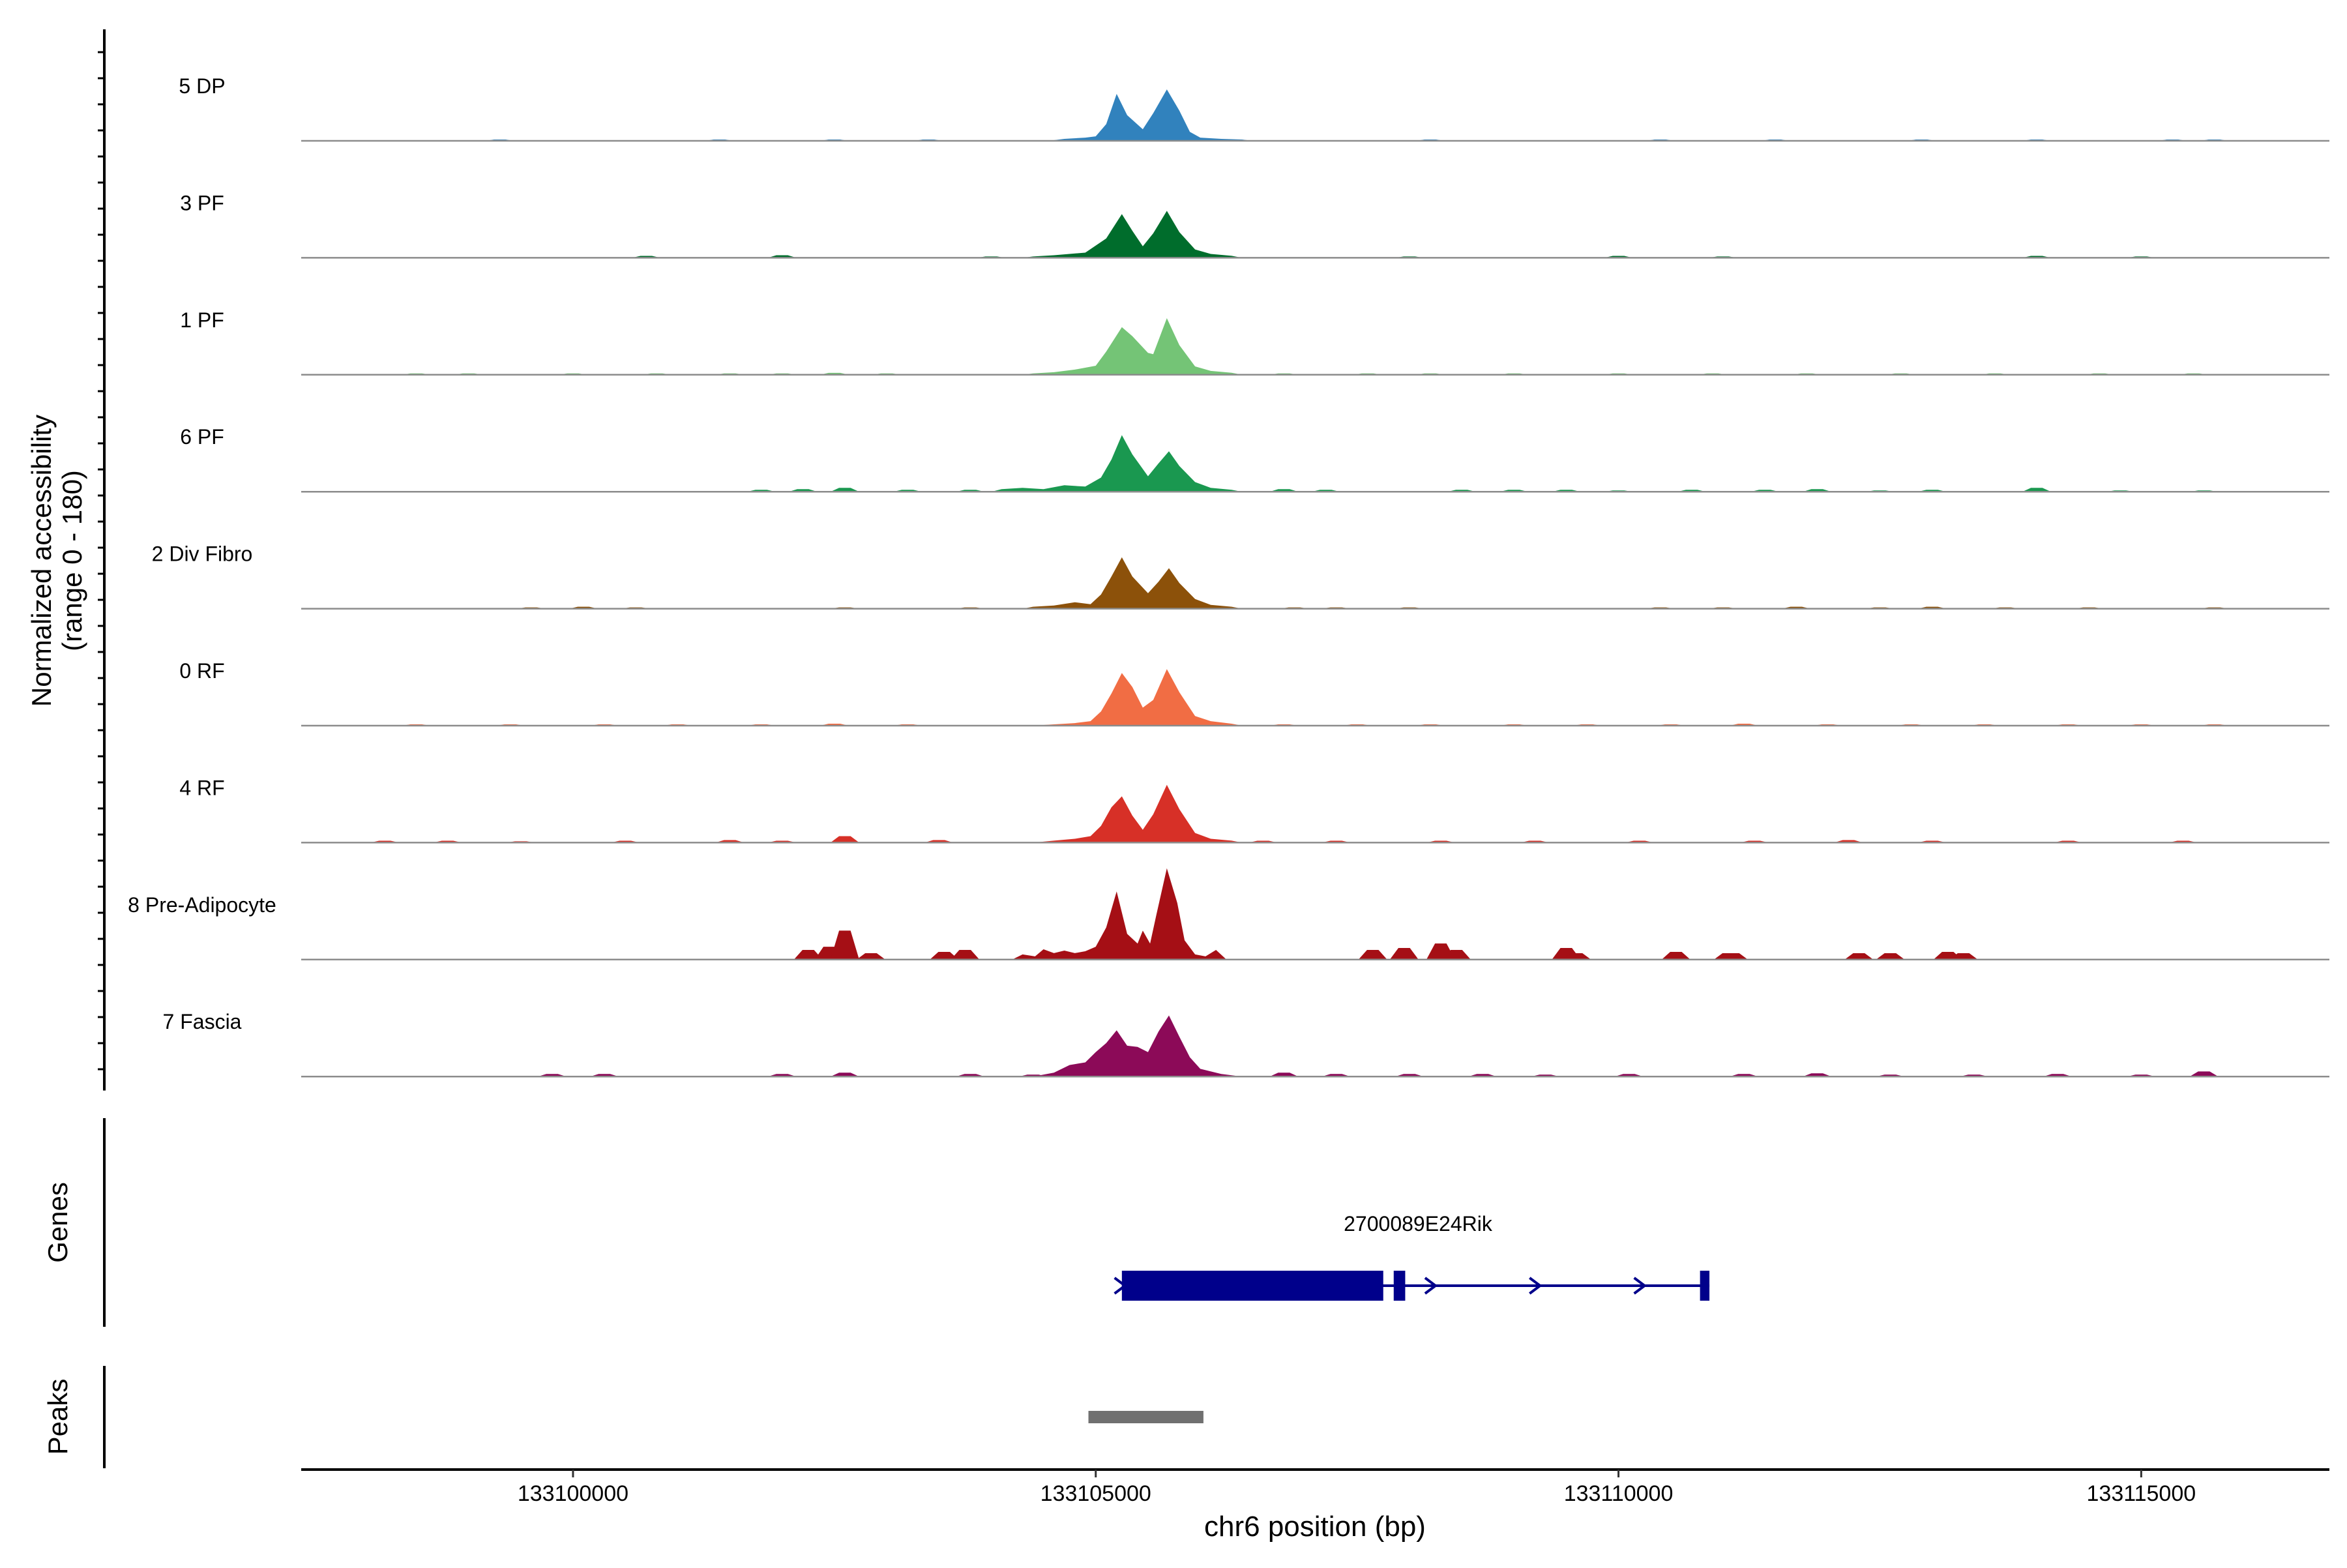  Describe the element at coordinates (57, 1223) in the screenshot. I see `genes-panel-label: Genes` at that location.